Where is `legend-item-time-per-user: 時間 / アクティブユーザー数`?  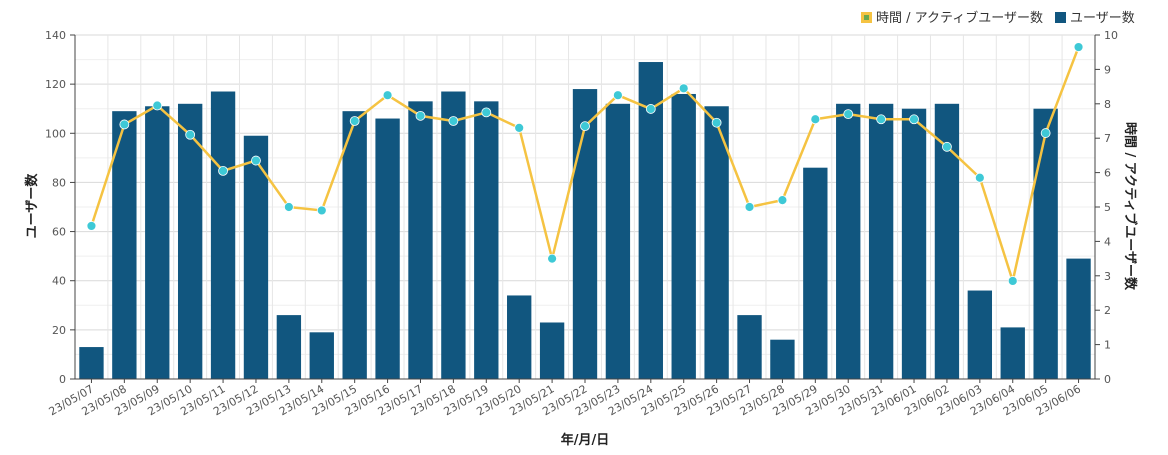
legend-item-time-per-user: 時間 / アクティブユーザー数 is located at coordinates (952, 18).